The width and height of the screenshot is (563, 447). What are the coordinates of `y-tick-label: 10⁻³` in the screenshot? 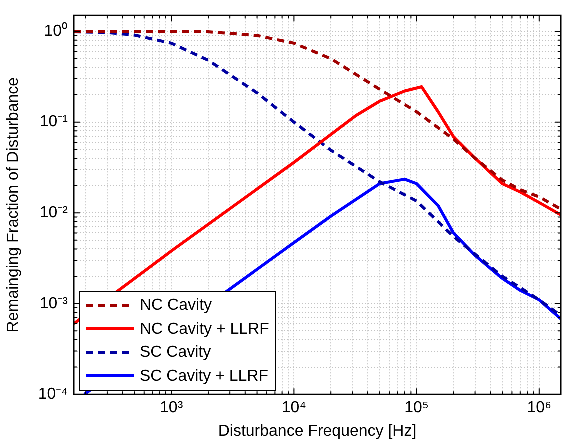 It's located at (54, 303).